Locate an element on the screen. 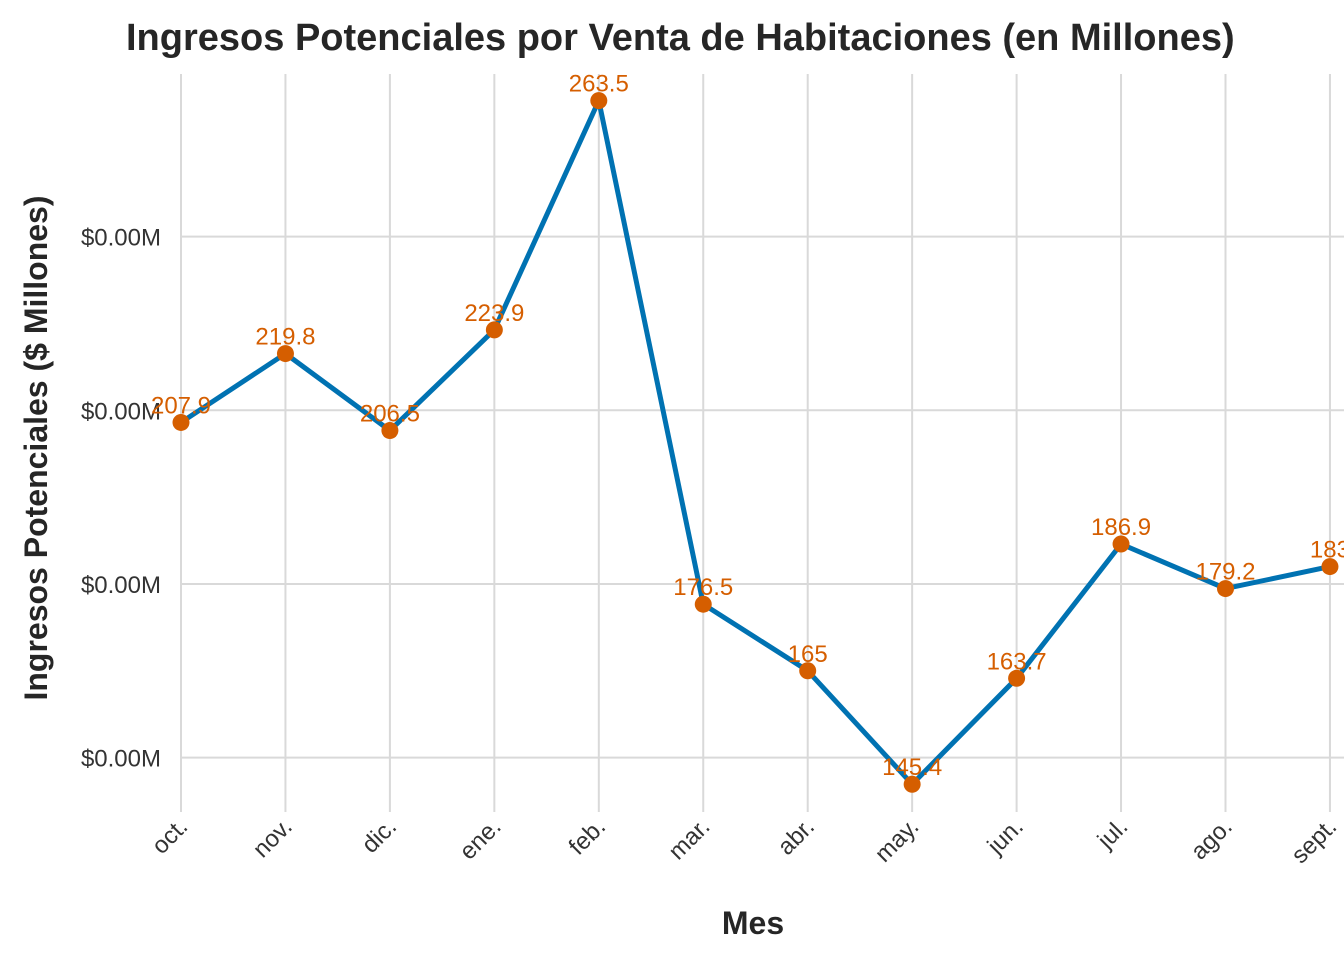 This screenshot has width=1344, height=960. x-tick-label: ene. is located at coordinates (480, 839).